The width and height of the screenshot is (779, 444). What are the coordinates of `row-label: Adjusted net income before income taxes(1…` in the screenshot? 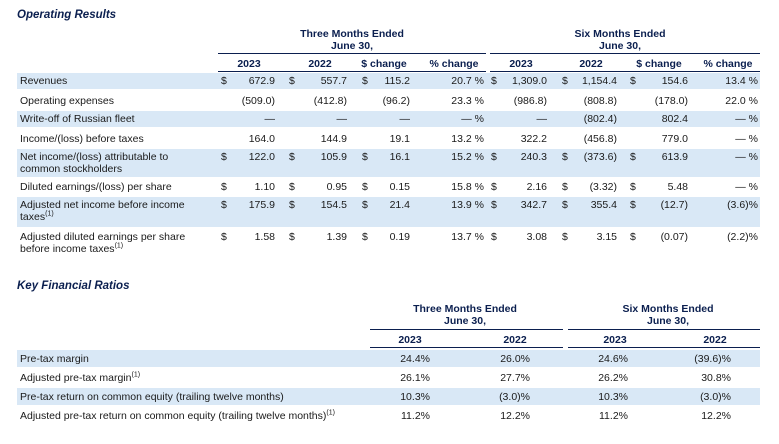 It's located at (102, 211).